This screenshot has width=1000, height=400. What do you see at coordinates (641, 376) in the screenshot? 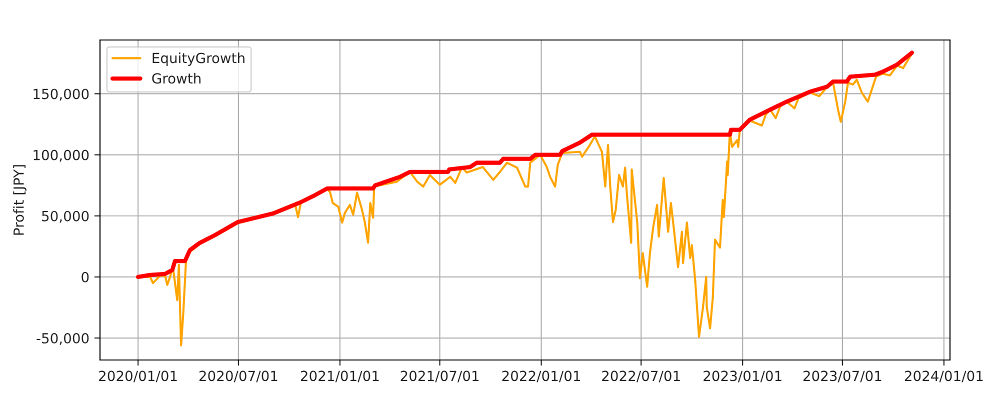
I see `x-tick-label: 2022/07/01` at bounding box center [641, 376].